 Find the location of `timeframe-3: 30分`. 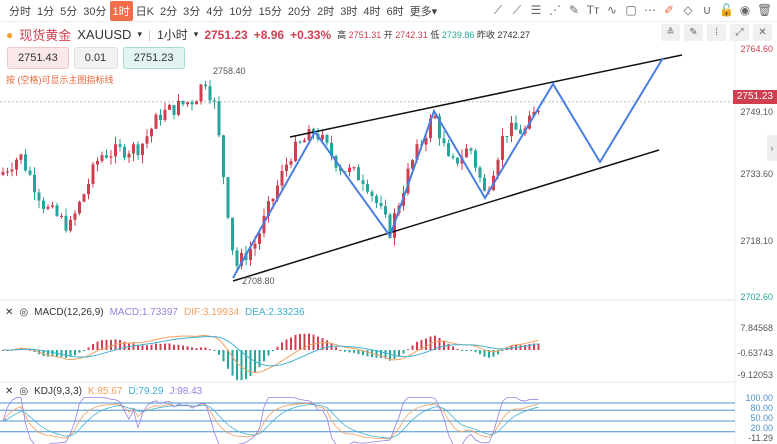

timeframe-3: 30分 is located at coordinates (95, 11).